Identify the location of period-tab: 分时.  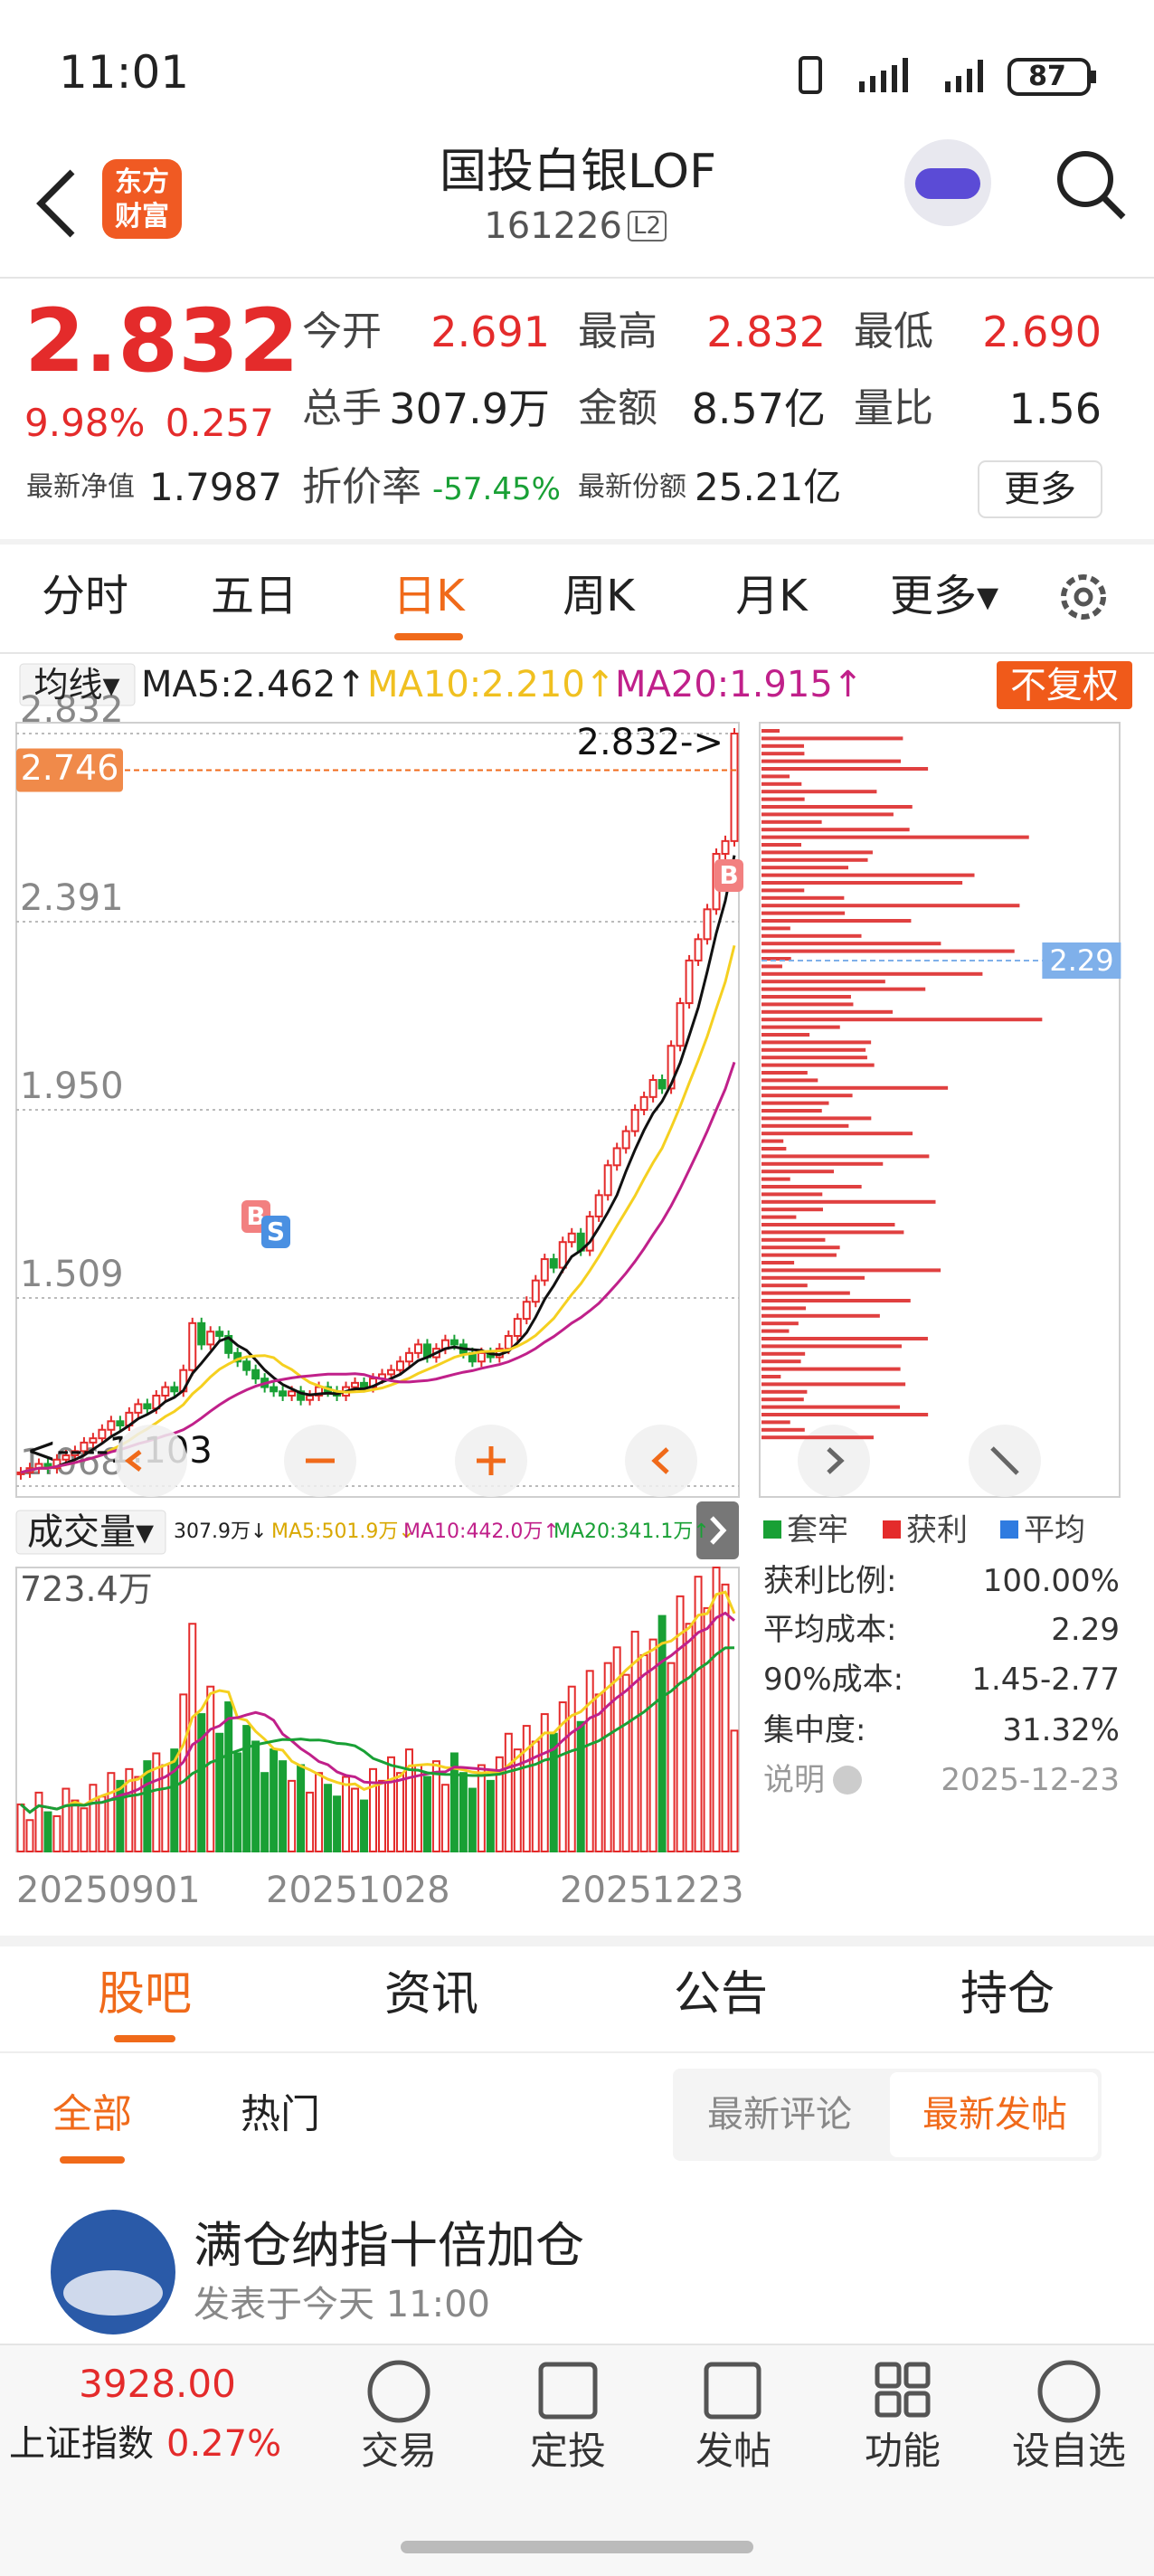
(85, 596).